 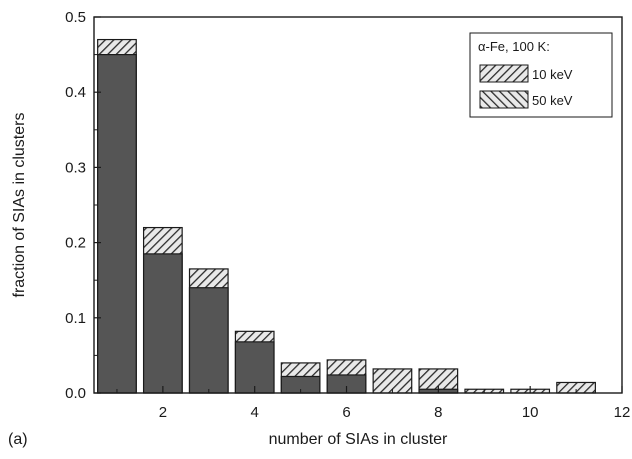 What do you see at coordinates (346, 412) in the screenshot?
I see `x-tick-label: 6` at bounding box center [346, 412].